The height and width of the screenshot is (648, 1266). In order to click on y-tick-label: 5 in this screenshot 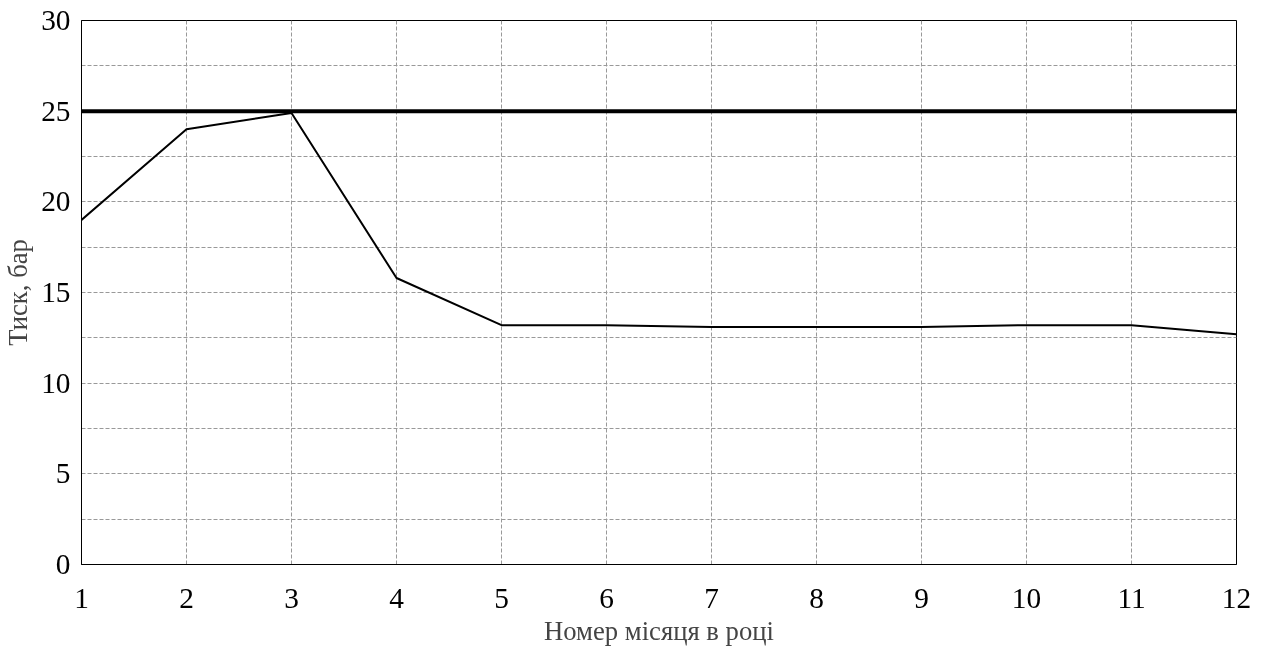, I will do `click(63, 473)`.